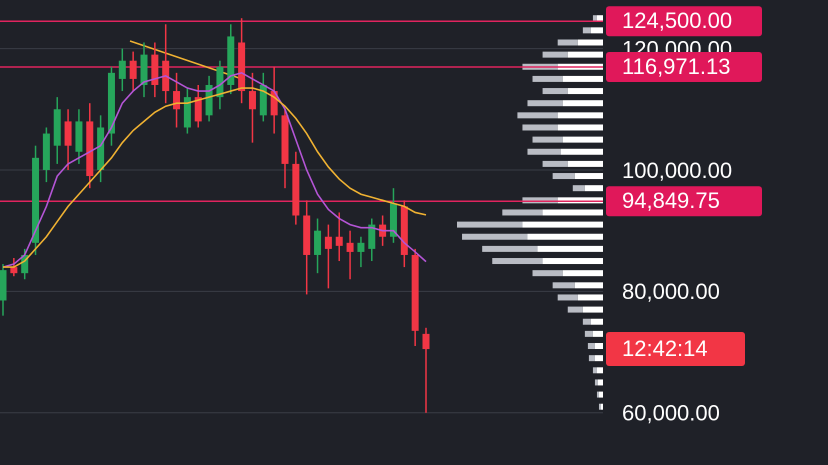  I want to click on price-line-label: 116,971.13, so click(676, 66).